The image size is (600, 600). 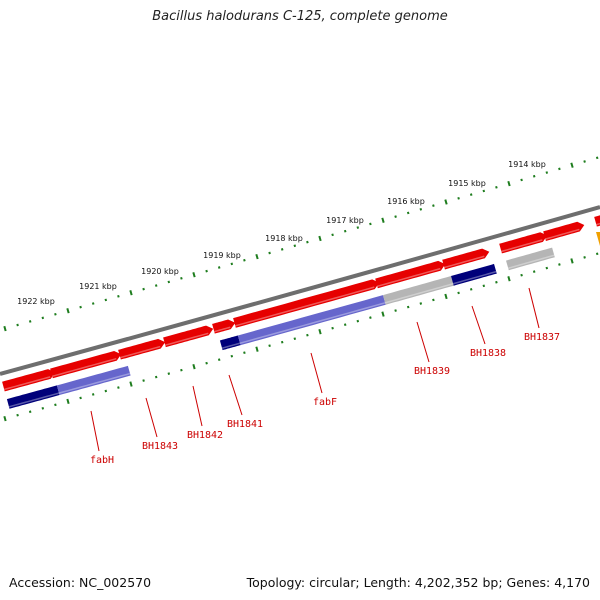 What do you see at coordinates (205, 435) in the screenshot?
I see `gene-label: BH1842` at bounding box center [205, 435].